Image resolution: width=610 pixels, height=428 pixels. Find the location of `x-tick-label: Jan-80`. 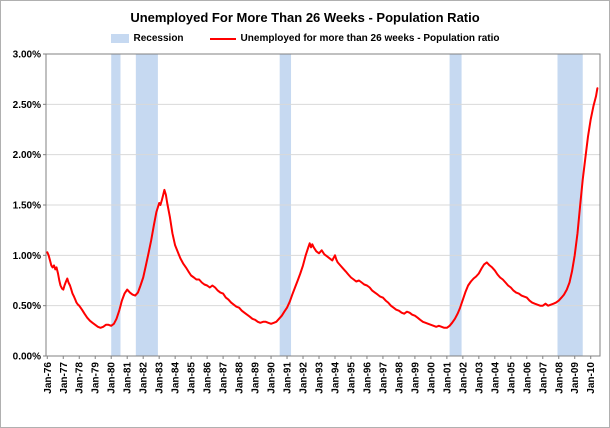

x-tick-label: Jan-80 is located at coordinates (112, 378).